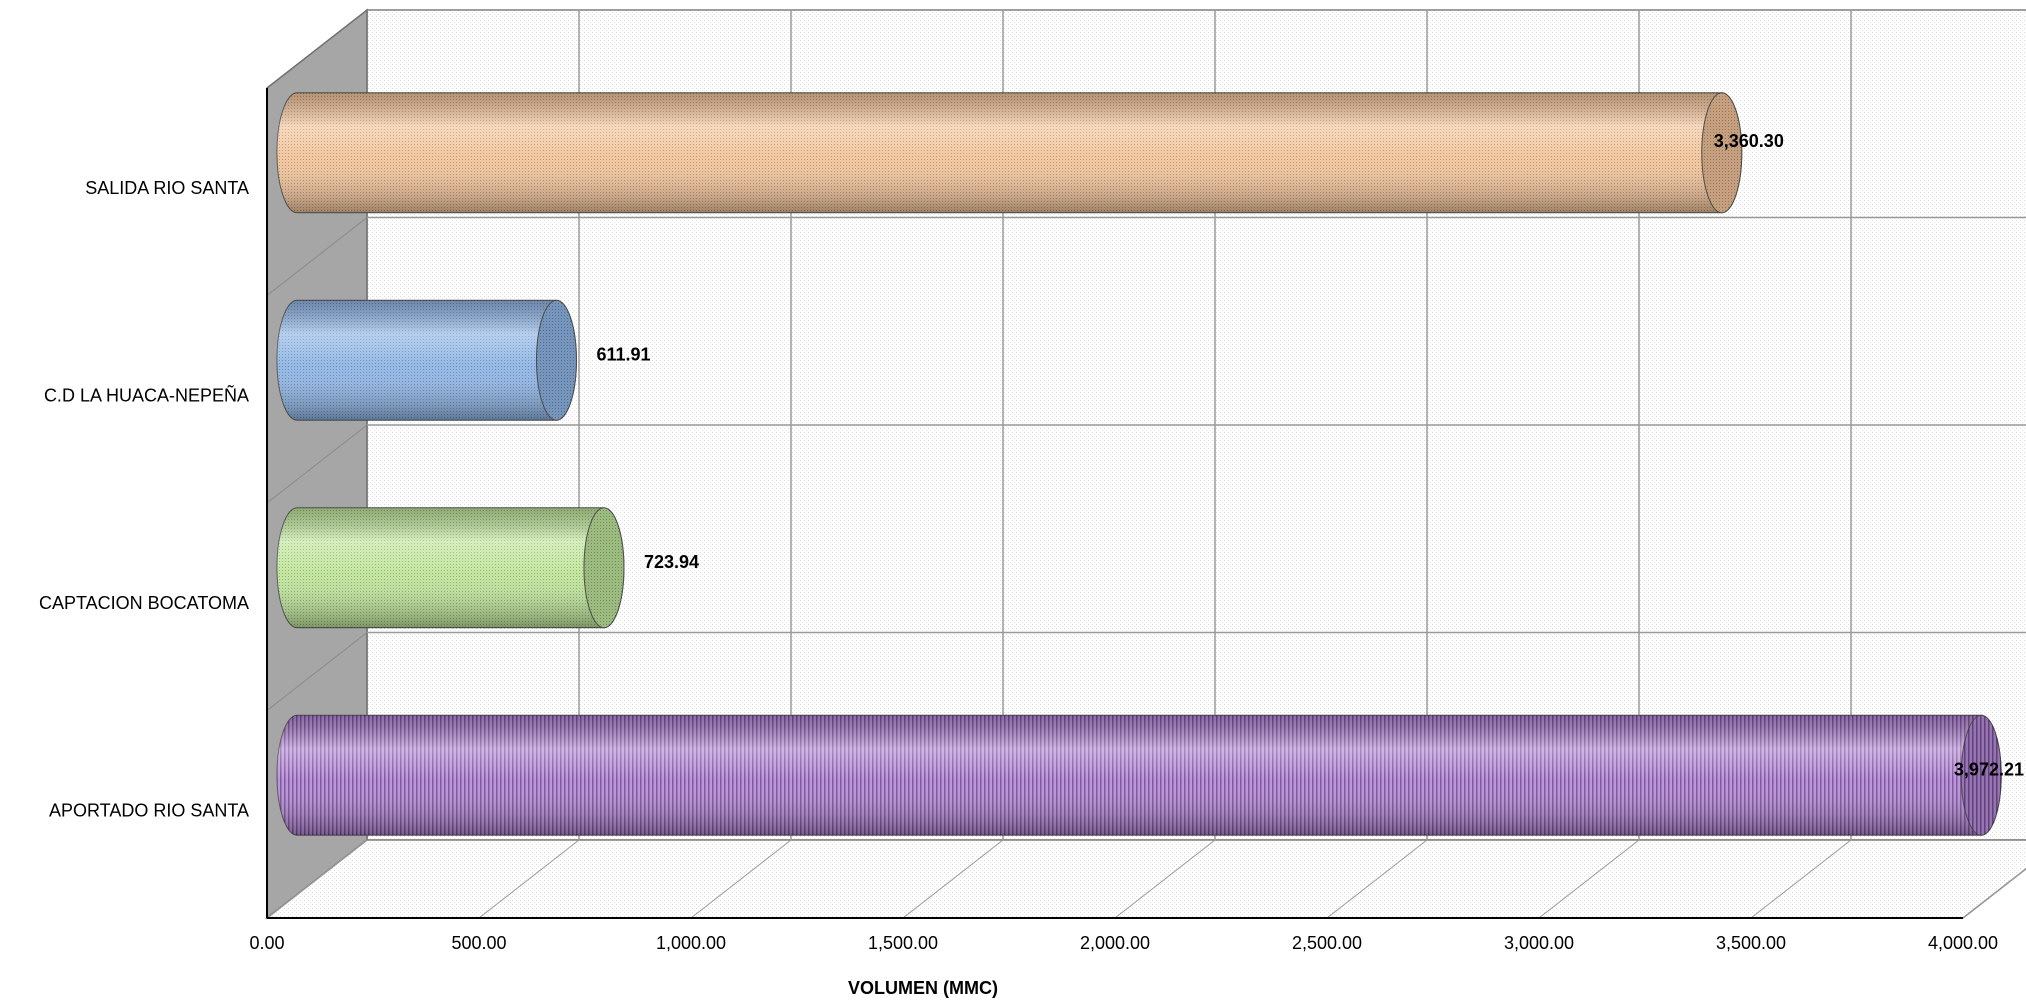  Describe the element at coordinates (1327, 943) in the screenshot. I see `x-tick-label: 2,500.00` at that location.